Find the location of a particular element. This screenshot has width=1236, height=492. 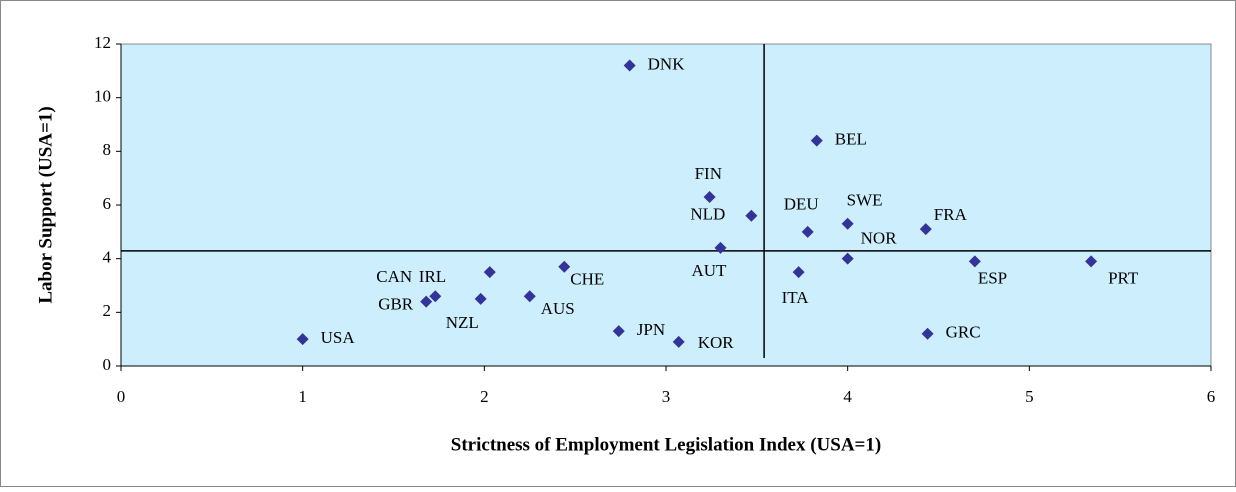

x-tick-label: 1 is located at coordinates (302, 396).